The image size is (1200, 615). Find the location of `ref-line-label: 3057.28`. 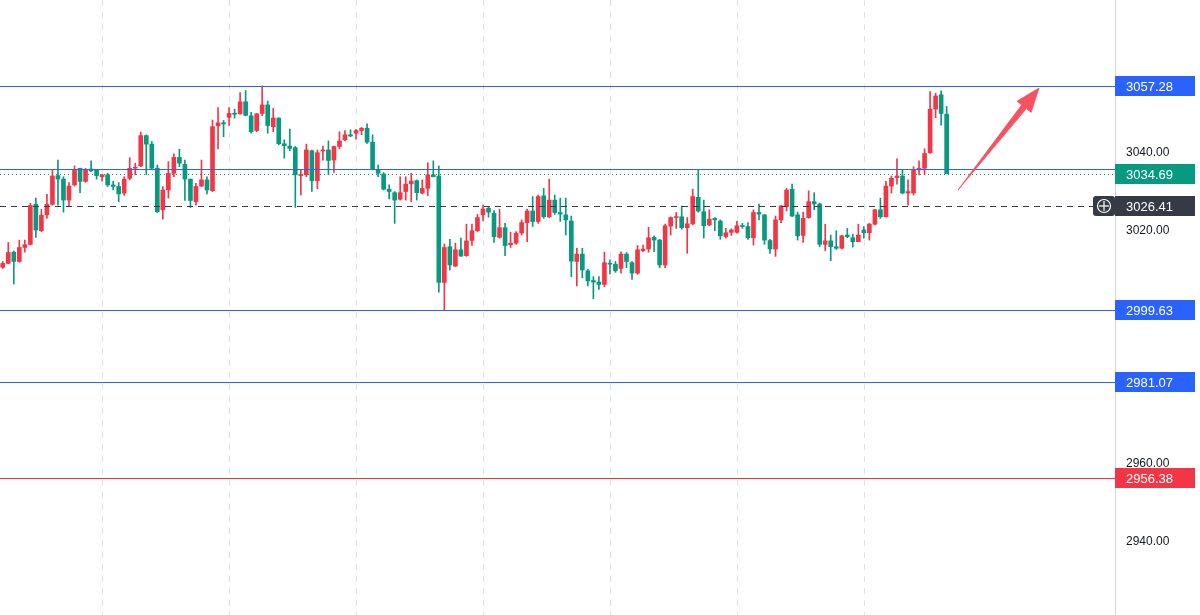

ref-line-label: 3057.28 is located at coordinates (1149, 86).